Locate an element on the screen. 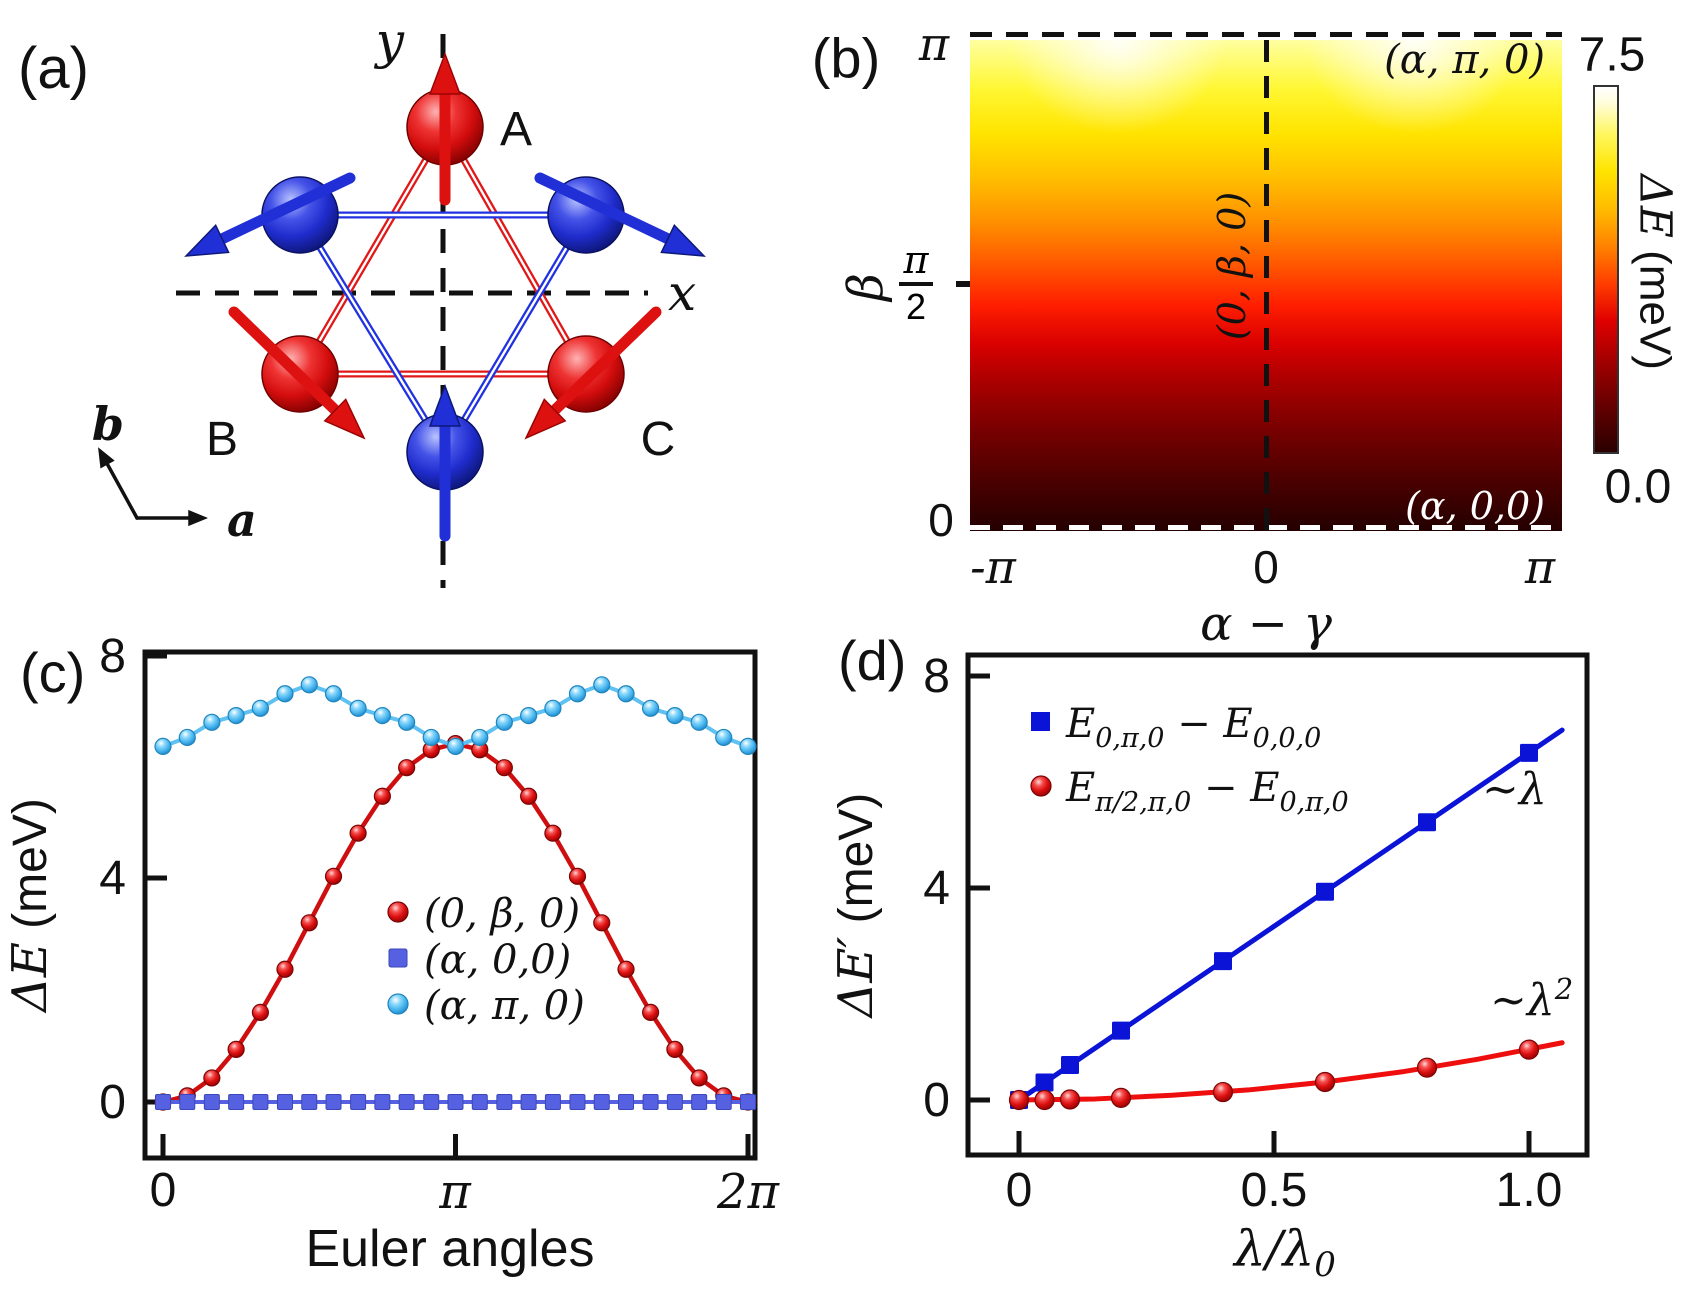  spin-arrow-A-up is located at coordinates (445, 128).